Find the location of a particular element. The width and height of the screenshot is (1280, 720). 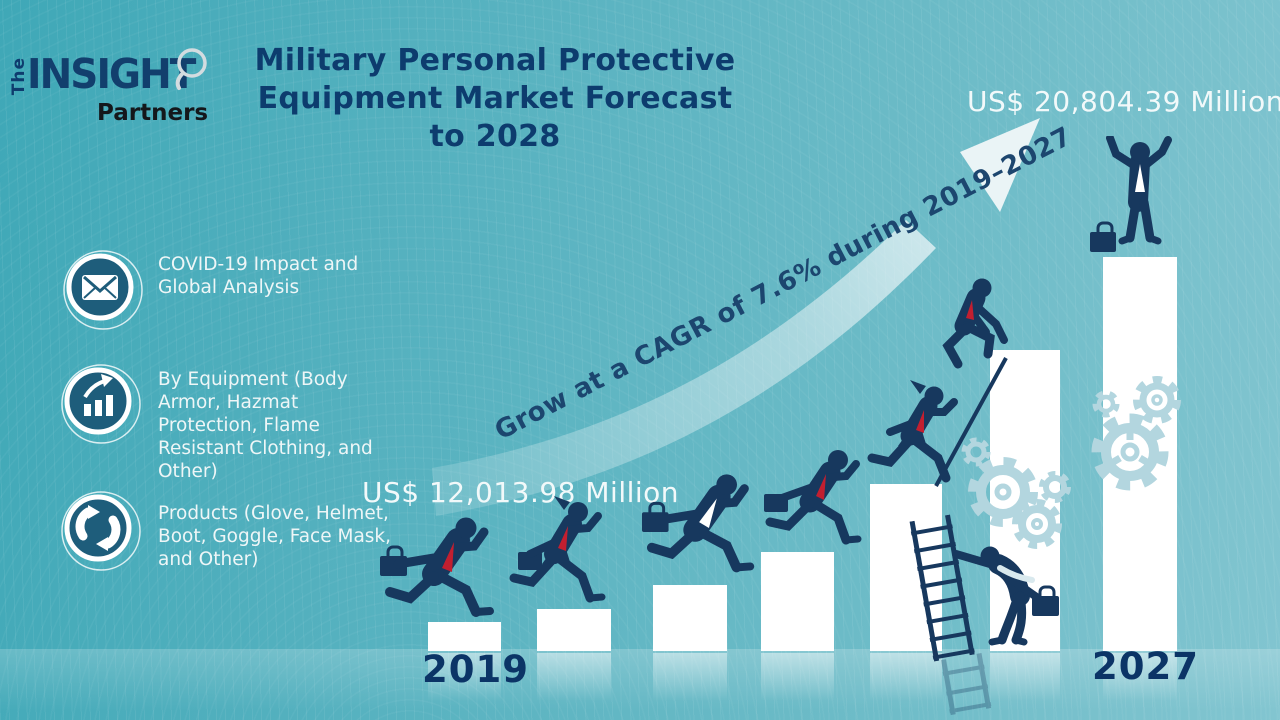

bar-2019 is located at coordinates (464, 636).